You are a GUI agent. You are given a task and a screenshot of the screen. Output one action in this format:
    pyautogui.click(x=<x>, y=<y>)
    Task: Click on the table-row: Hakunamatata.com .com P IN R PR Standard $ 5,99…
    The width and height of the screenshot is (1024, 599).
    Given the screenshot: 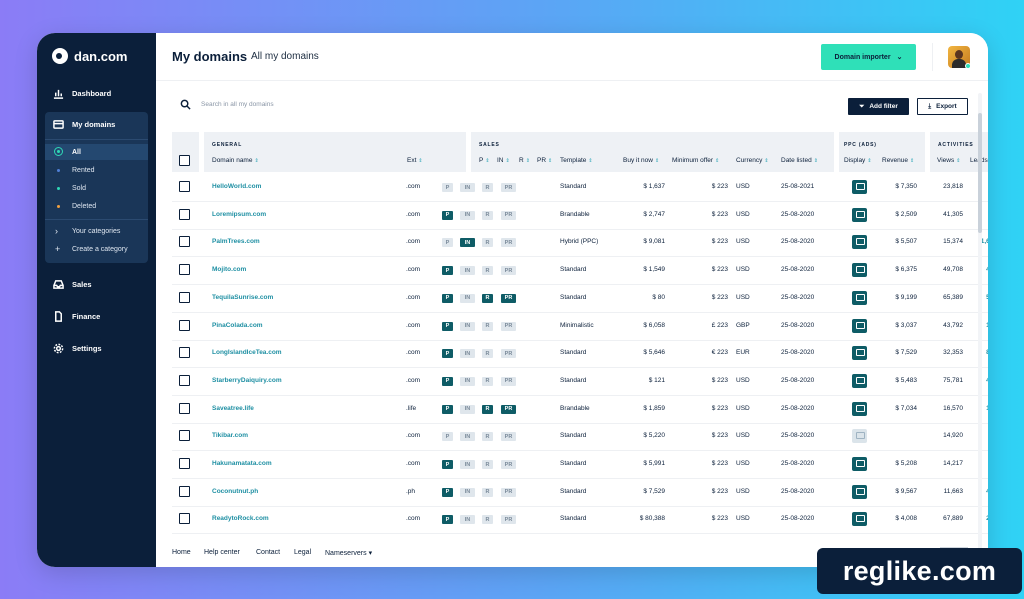 What is the action you would take?
    pyautogui.click(x=572, y=465)
    